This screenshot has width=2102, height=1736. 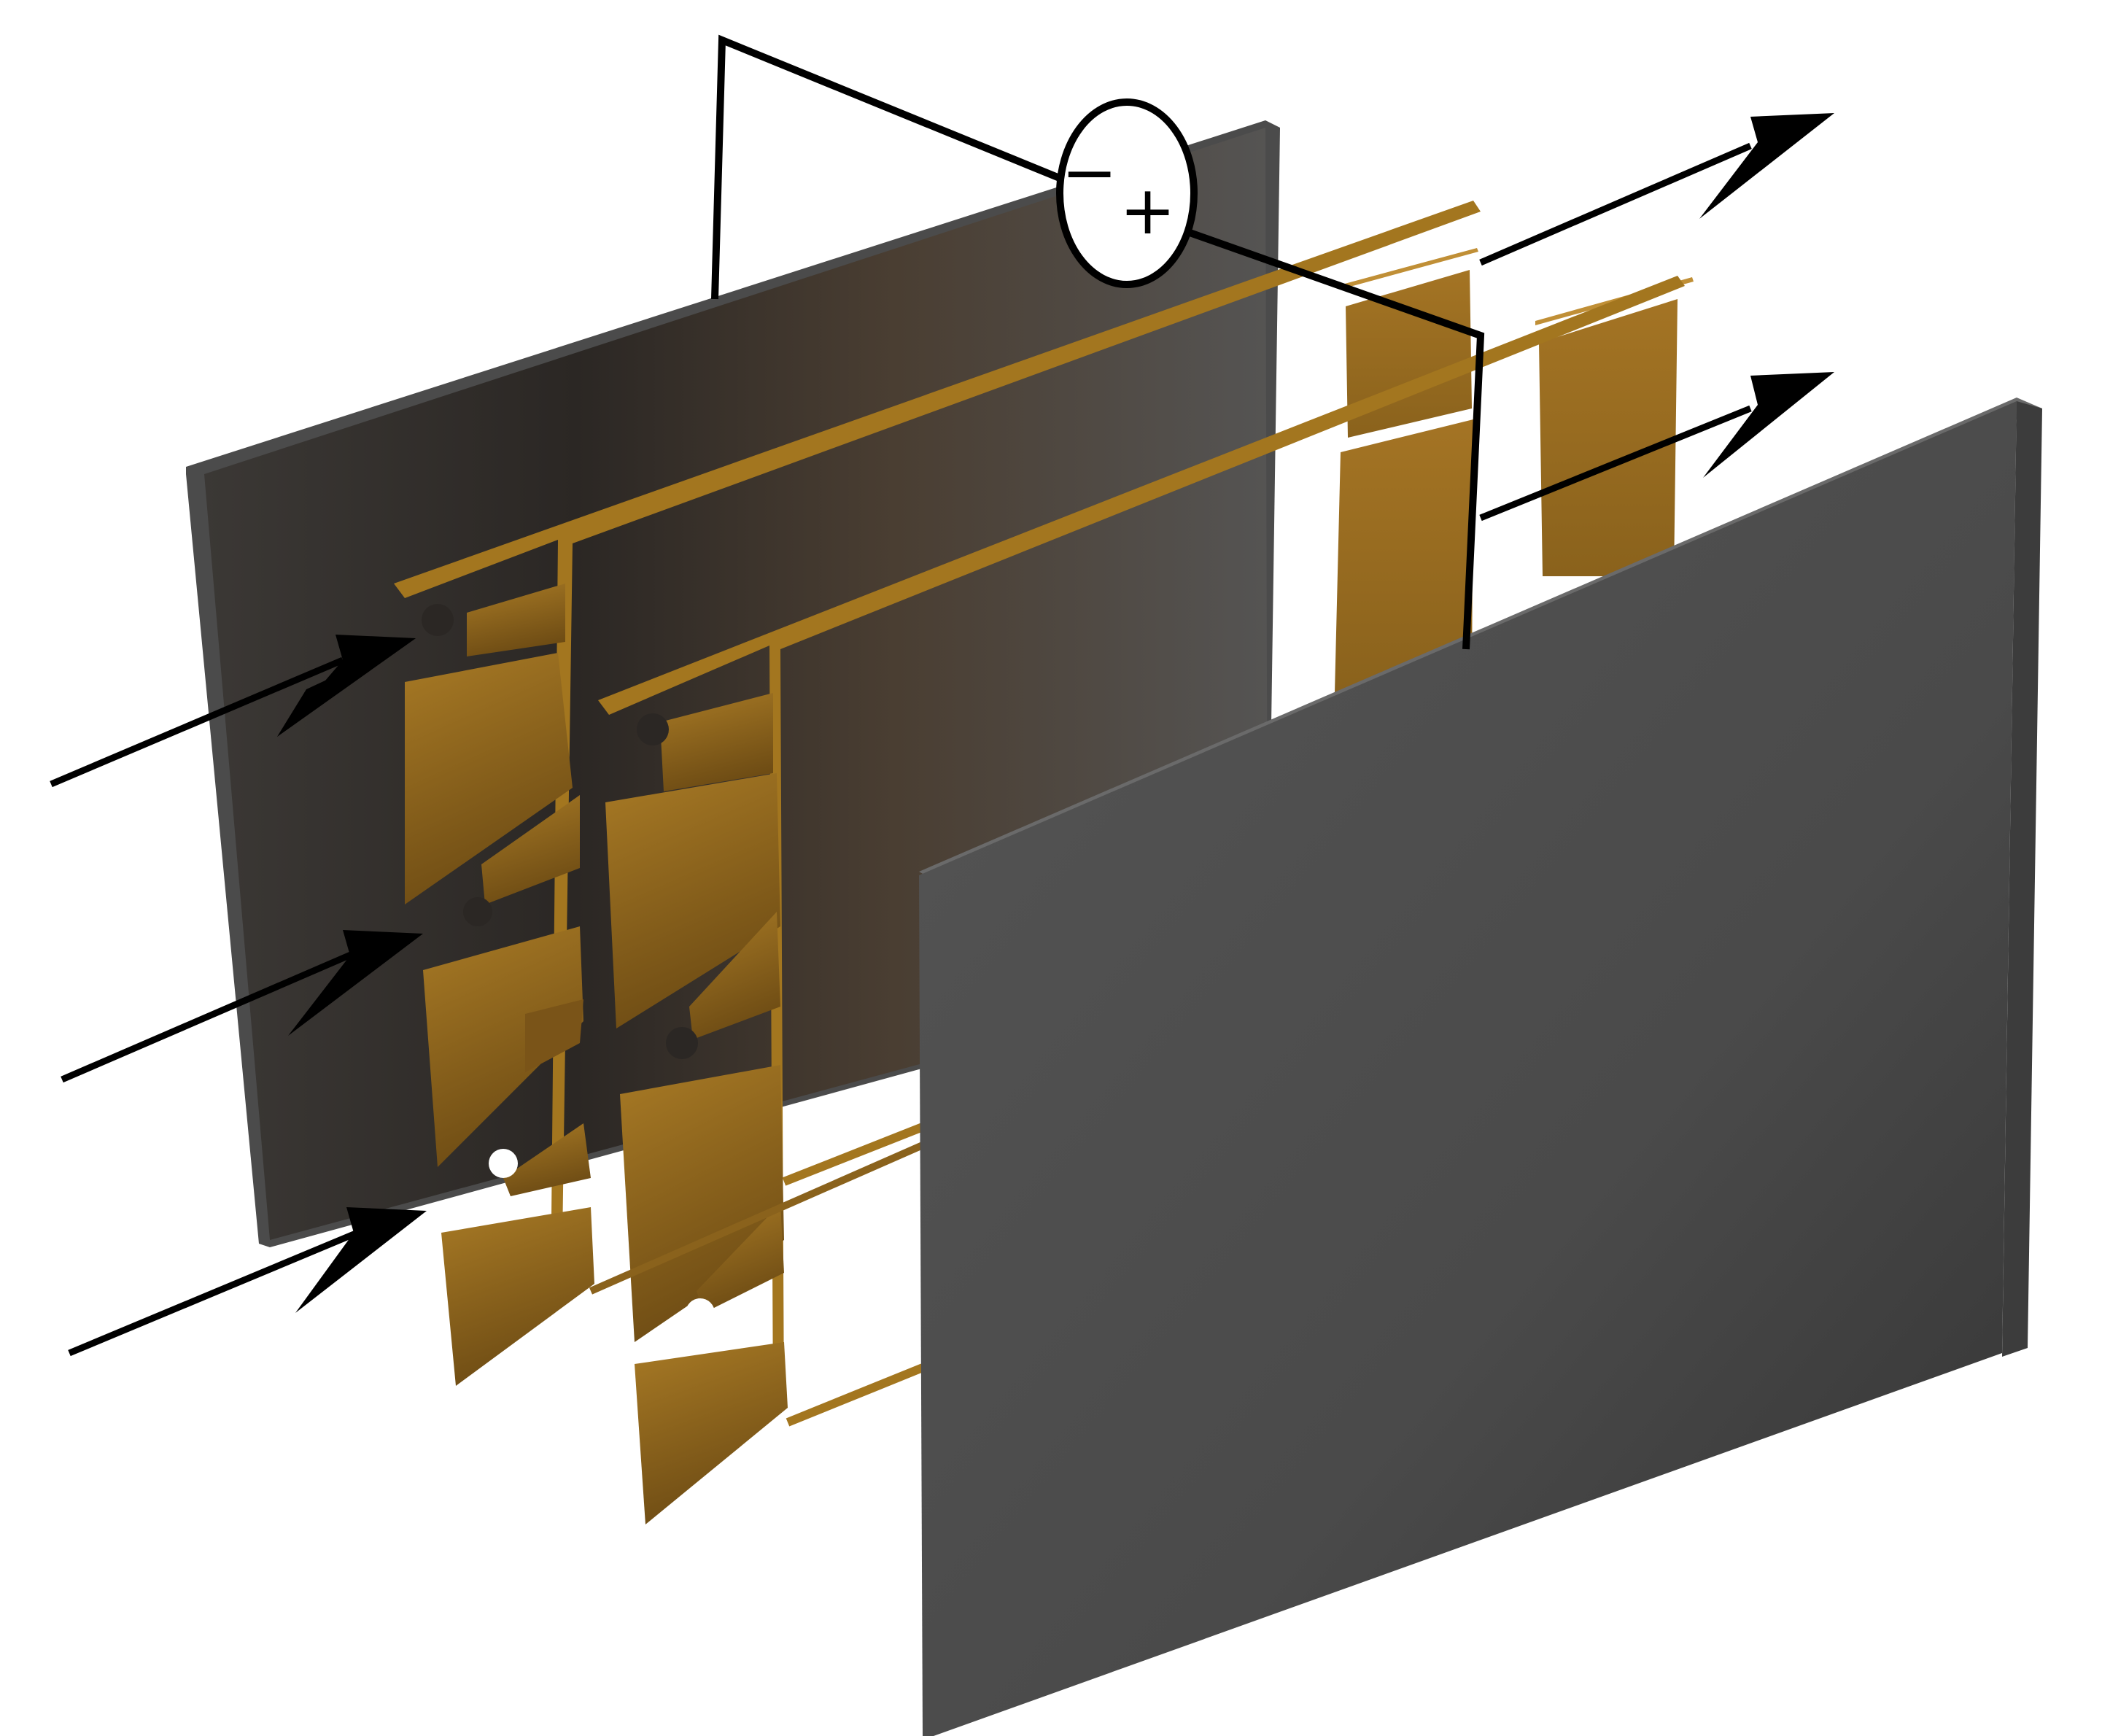 I want to click on front-plate-side-edge, so click(x=2022, y=879).